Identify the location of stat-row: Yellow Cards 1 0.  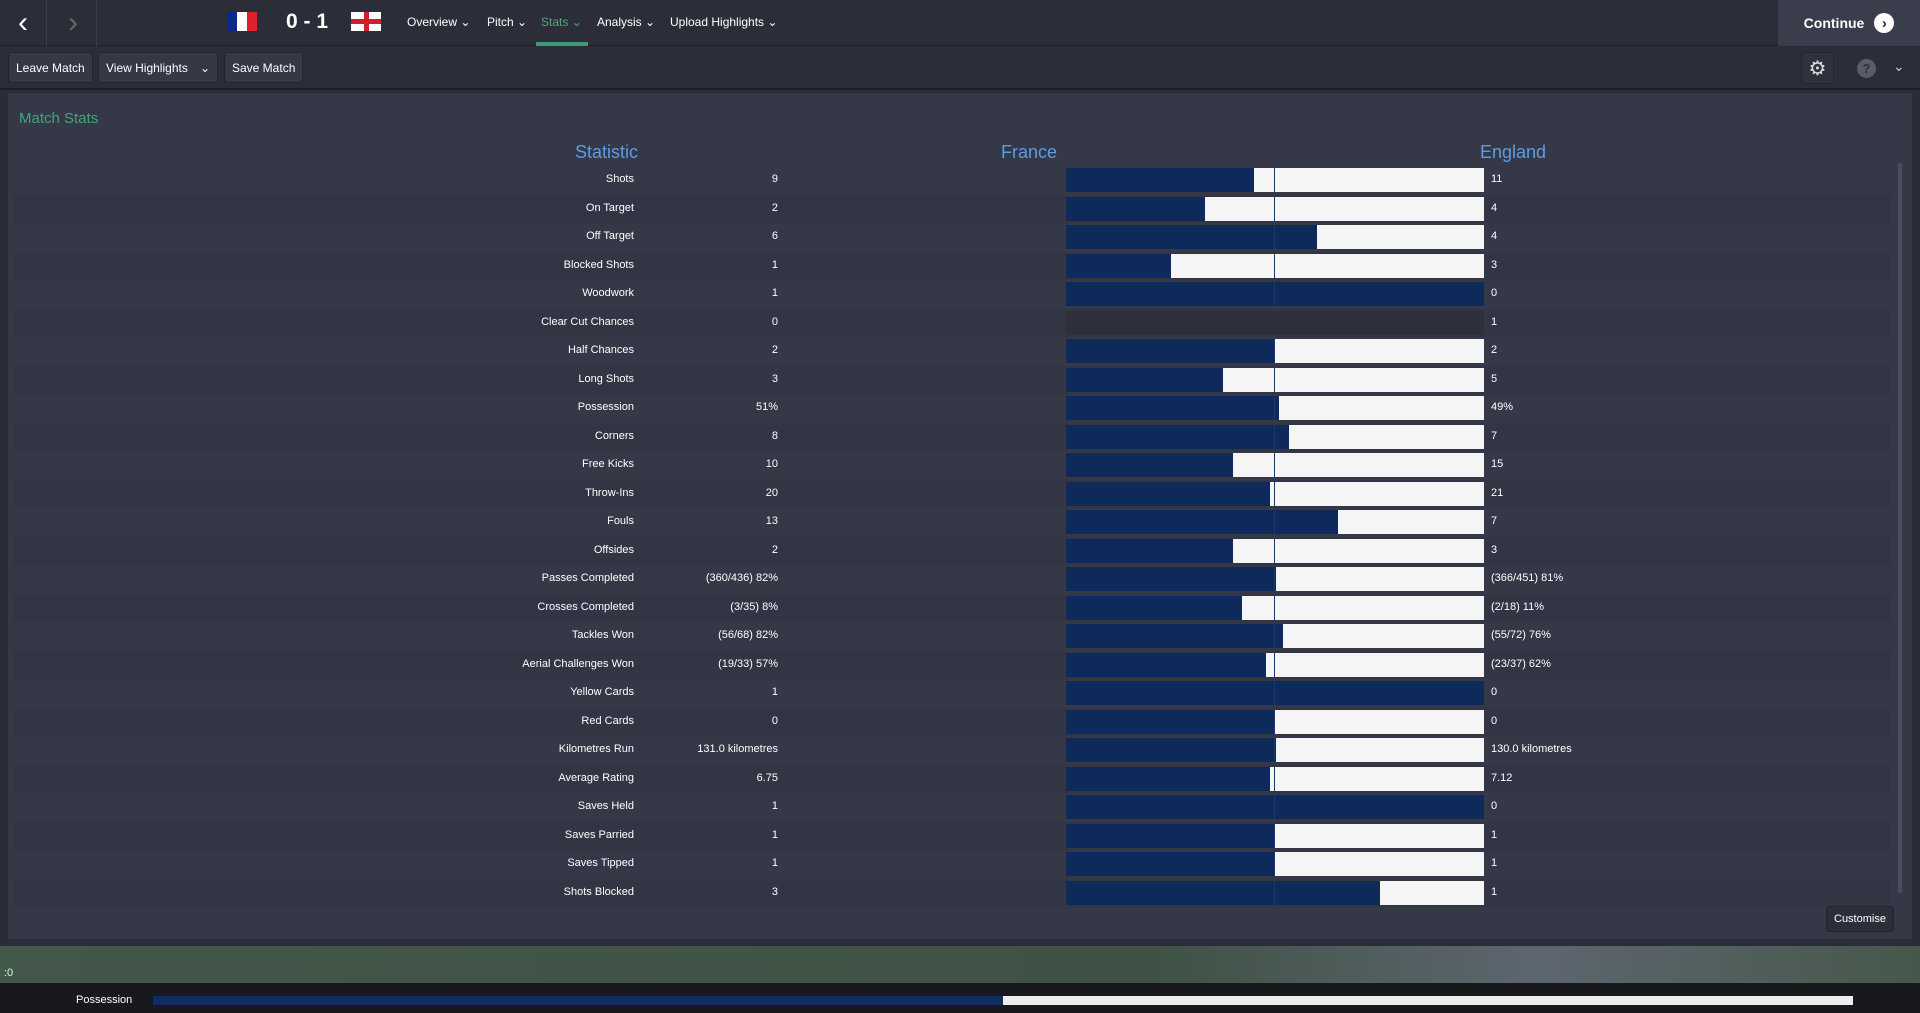
(952, 693).